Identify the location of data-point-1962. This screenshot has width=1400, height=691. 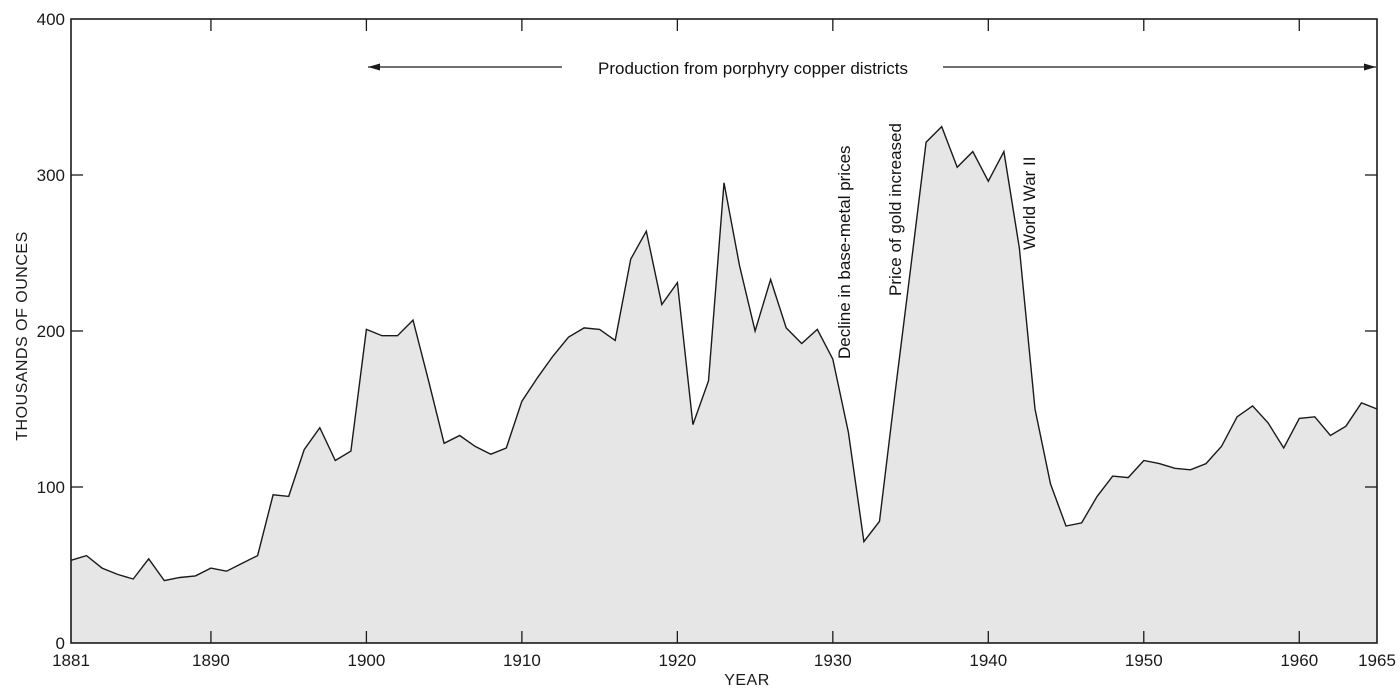
(1330, 435).